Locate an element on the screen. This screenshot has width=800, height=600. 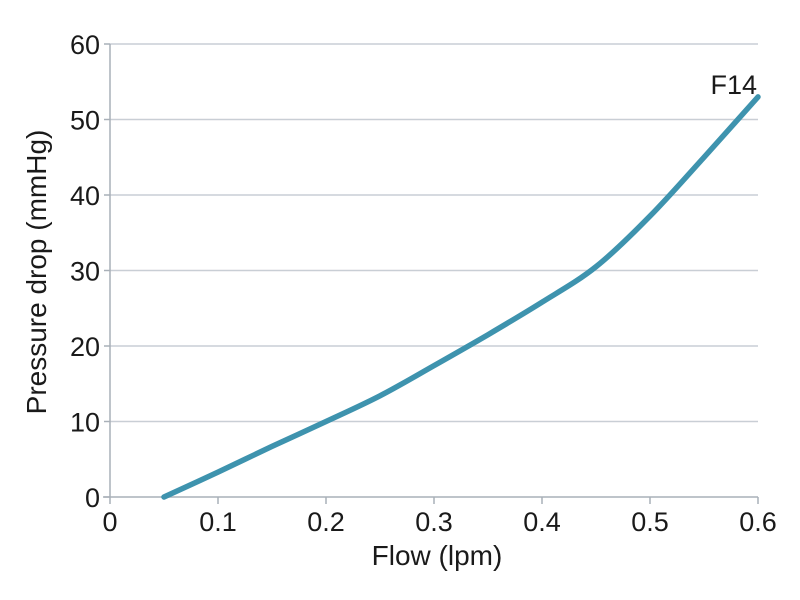
y-tick-label: 0 is located at coordinates (92, 498).